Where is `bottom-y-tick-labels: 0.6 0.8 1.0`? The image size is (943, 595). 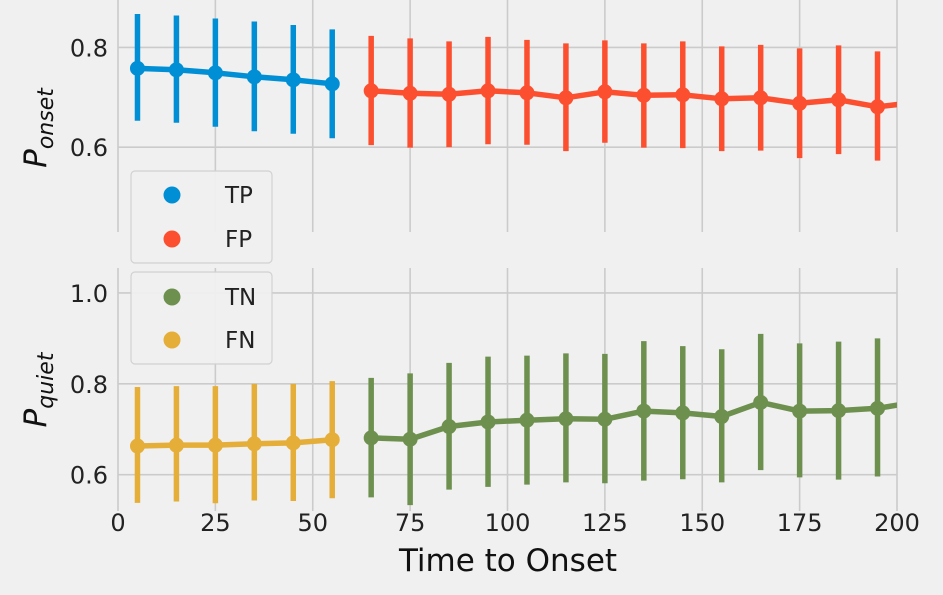
bottom-y-tick-labels: 0.6 0.8 1.0 is located at coordinates (89, 385).